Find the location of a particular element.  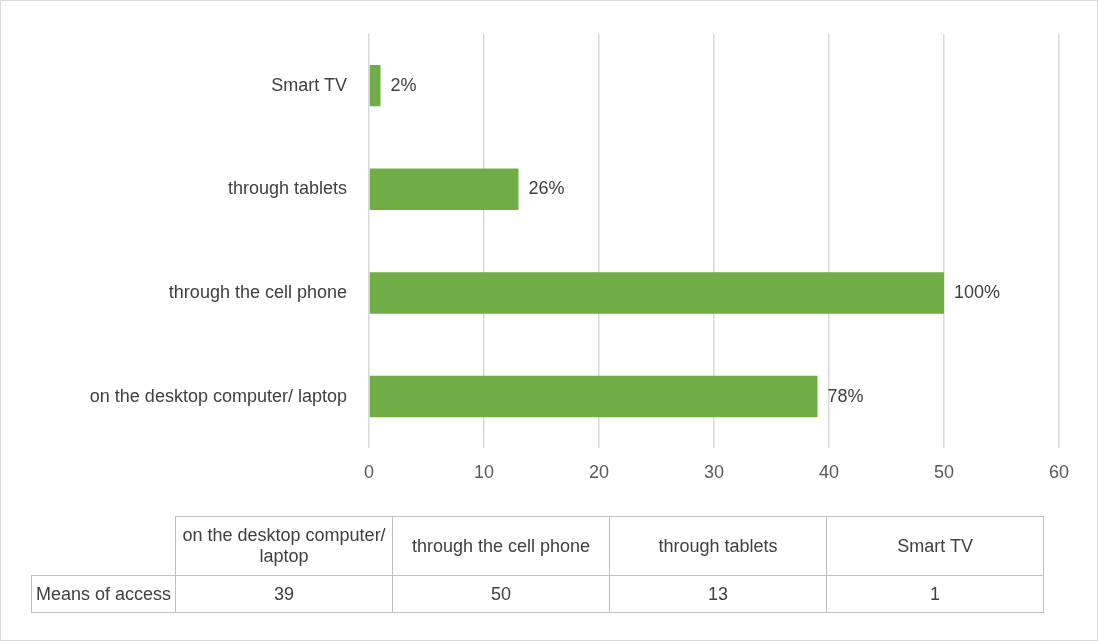

category-label: through the cell phone is located at coordinates (501, 545).